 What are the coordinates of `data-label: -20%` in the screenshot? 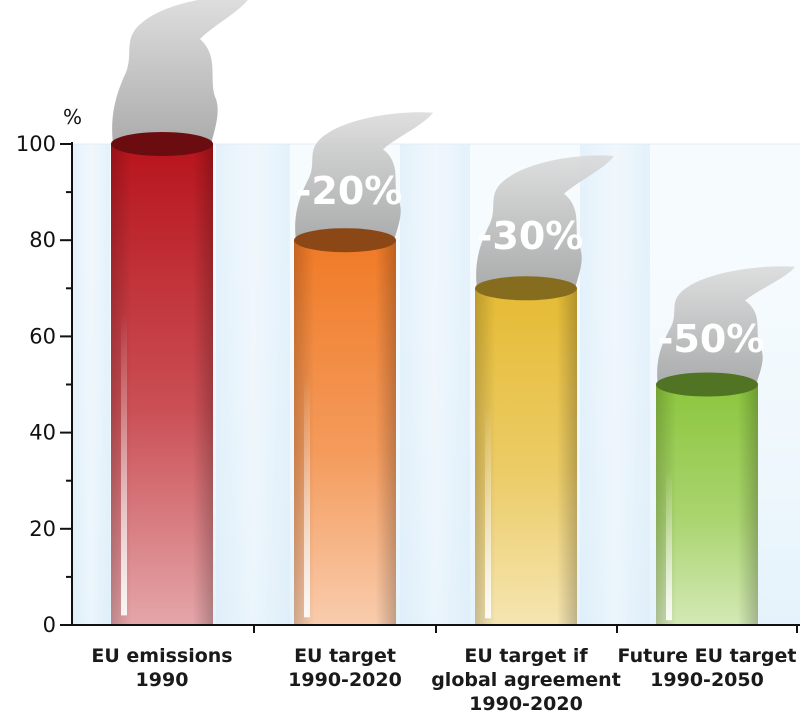 It's located at (349, 191).